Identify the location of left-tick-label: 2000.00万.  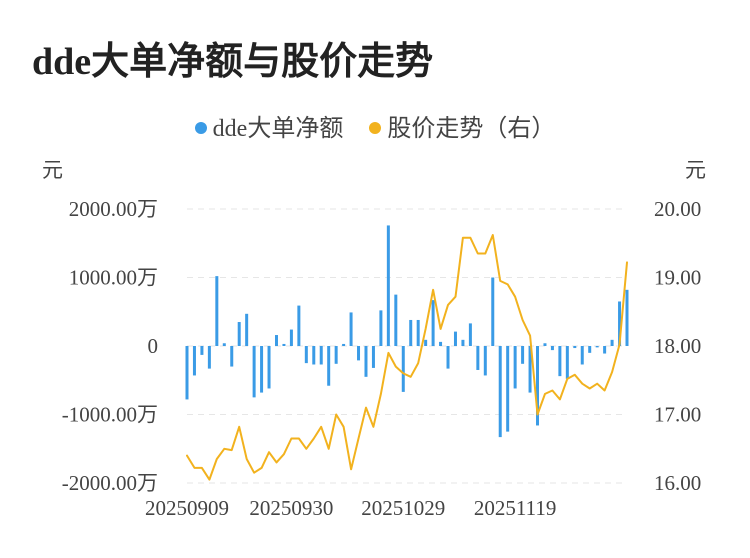
(113, 209).